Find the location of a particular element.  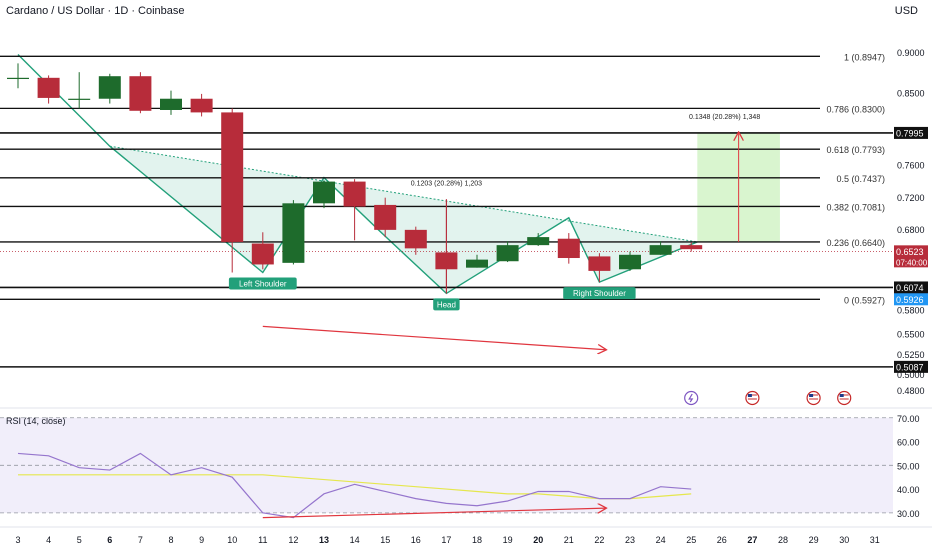

x-tick-label: 14 is located at coordinates (355, 540).